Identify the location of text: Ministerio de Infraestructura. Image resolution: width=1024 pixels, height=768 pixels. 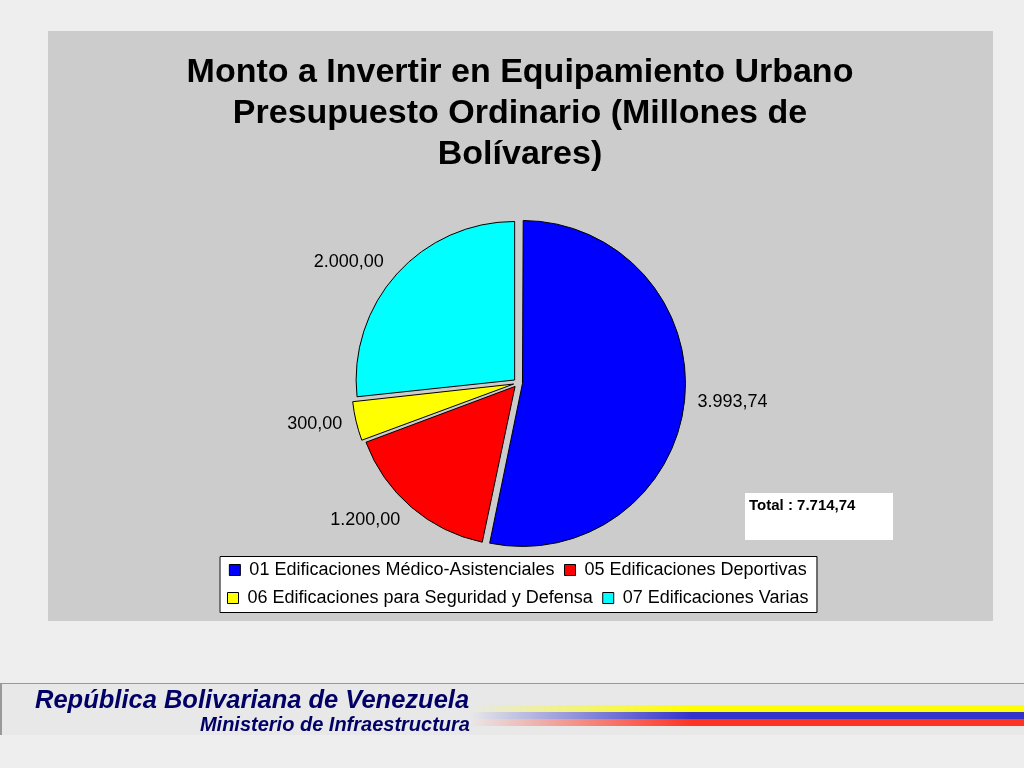
(334, 724).